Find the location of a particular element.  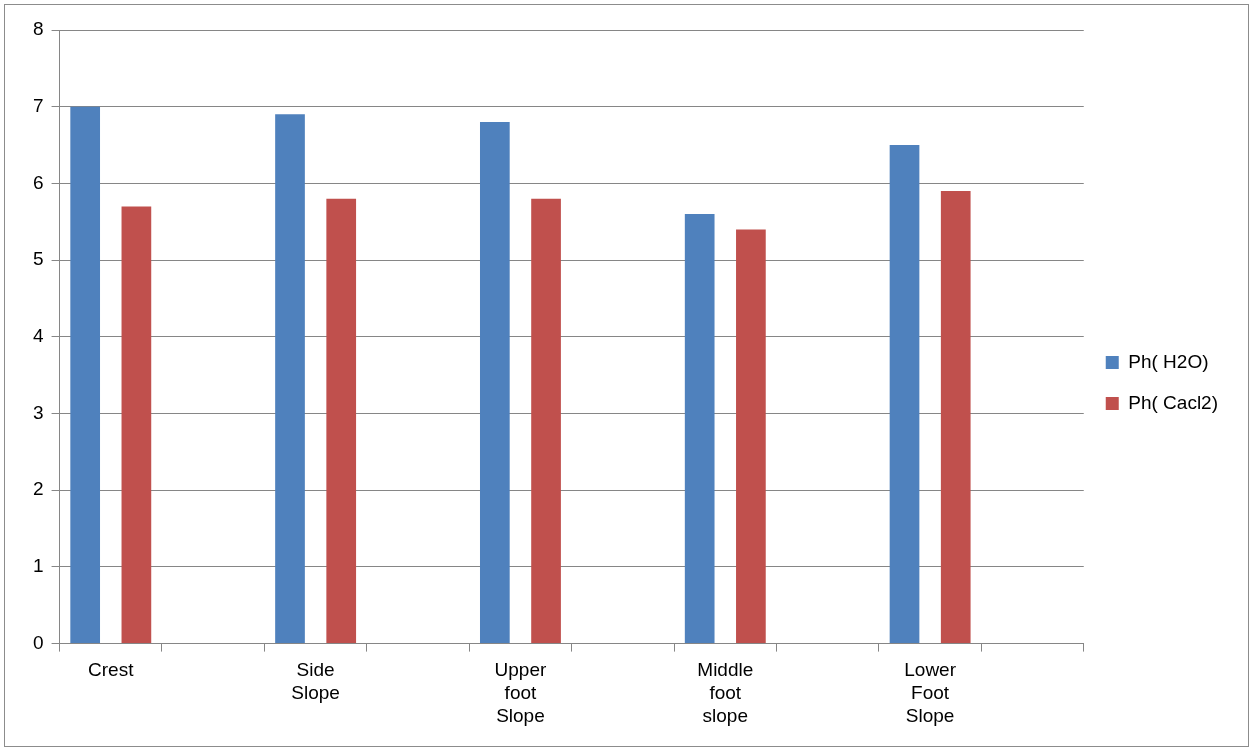

x-tick-label: Upper foot Slope is located at coordinates (520, 692).